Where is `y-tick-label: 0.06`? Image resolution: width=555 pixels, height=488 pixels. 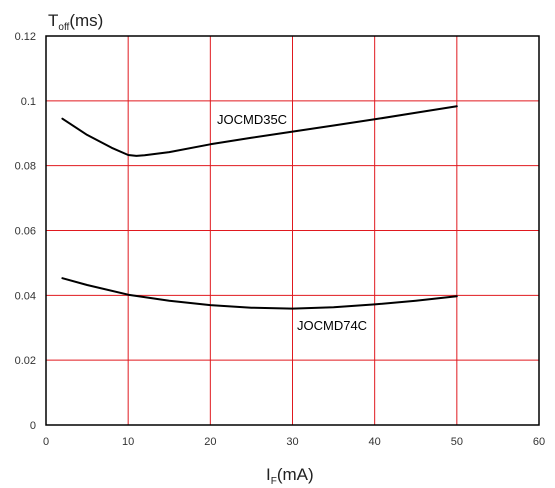 y-tick-label: 0.06 is located at coordinates (25, 232).